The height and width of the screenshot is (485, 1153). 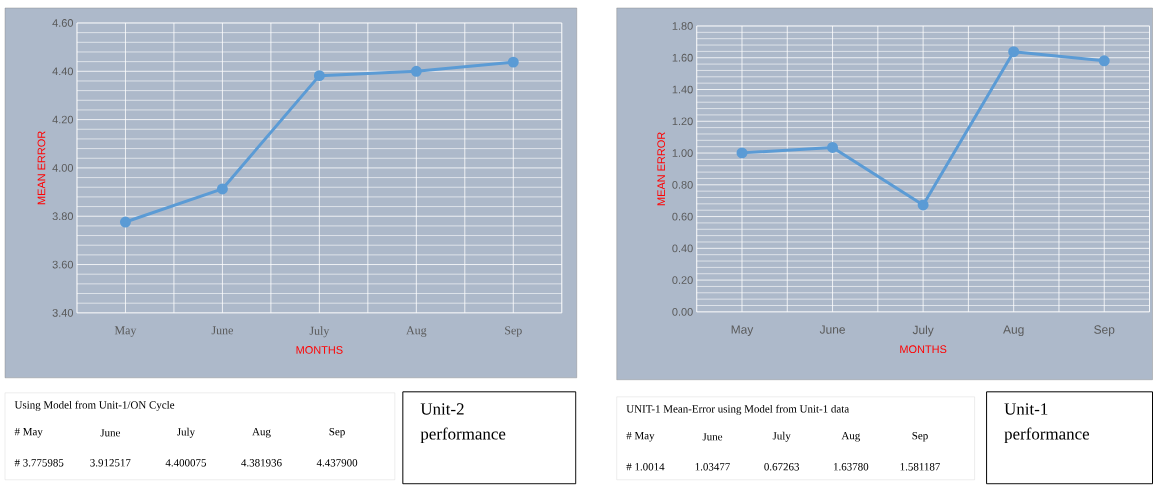 What do you see at coordinates (682, 57) in the screenshot?
I see `y-tick-label: 1.60` at bounding box center [682, 57].